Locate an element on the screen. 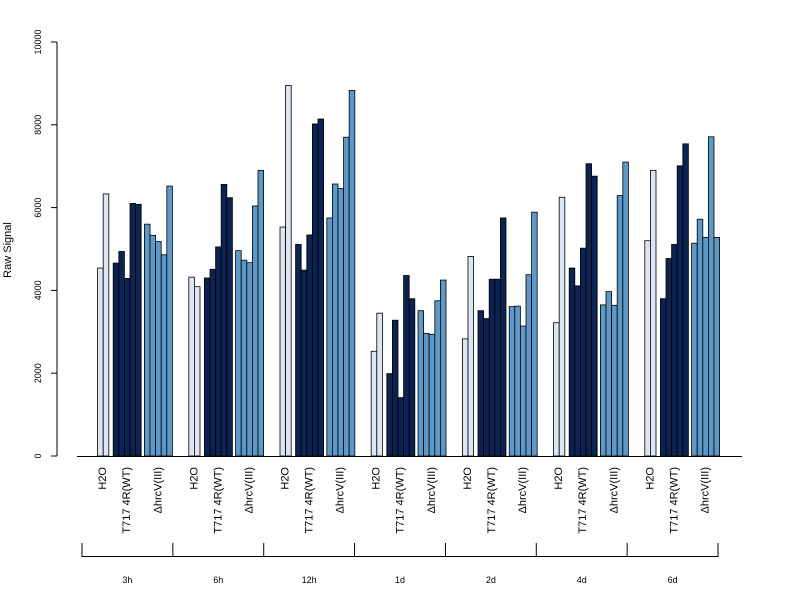 The image size is (800, 605). y-tick-label: 8000 is located at coordinates (38, 125).